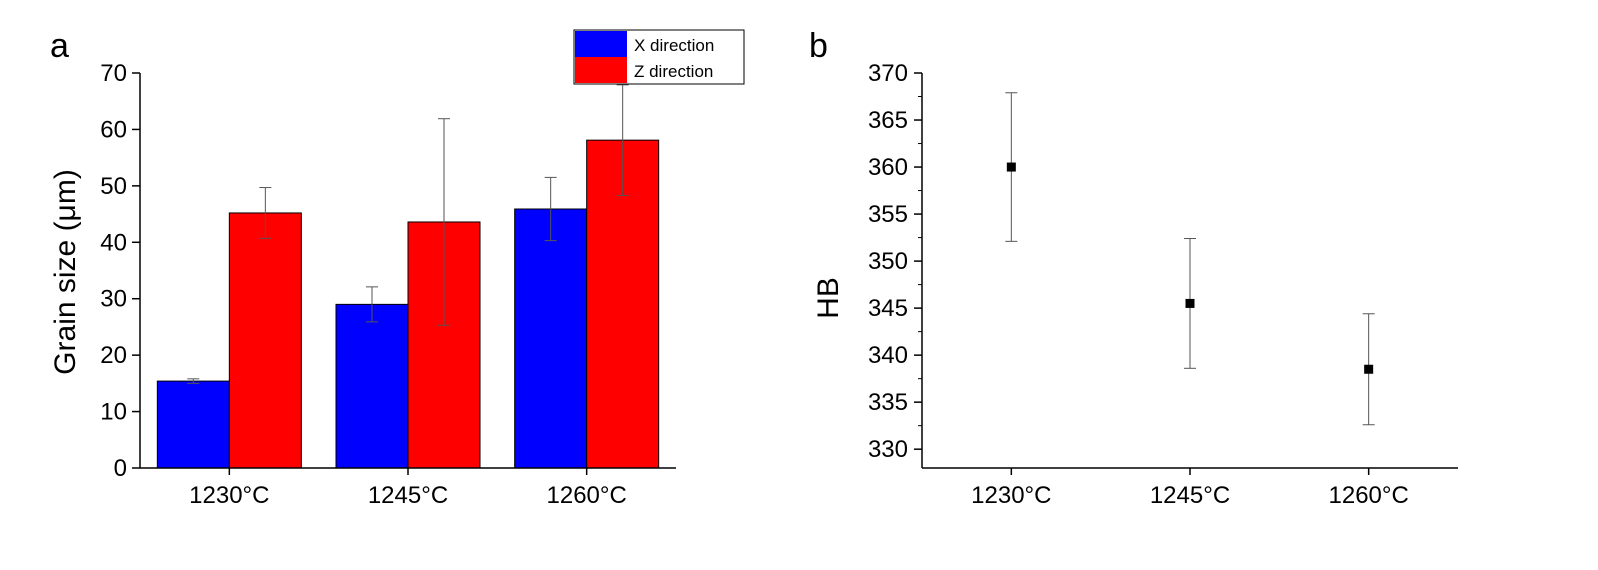 This screenshot has width=1598, height=570. Describe the element at coordinates (113, 242) in the screenshot. I see `y-tick-label-a: 40` at that location.